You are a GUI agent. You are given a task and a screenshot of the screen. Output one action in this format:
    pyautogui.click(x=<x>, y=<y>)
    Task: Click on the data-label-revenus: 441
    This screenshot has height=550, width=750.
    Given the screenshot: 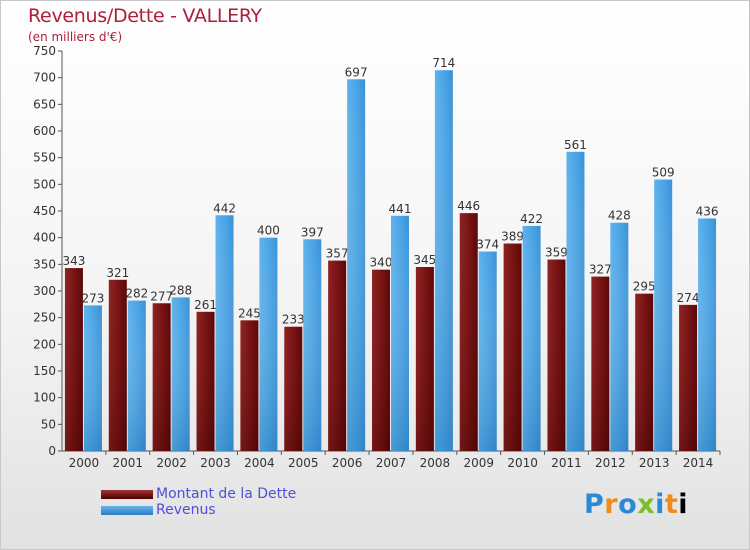 What is the action you would take?
    pyautogui.click(x=400, y=209)
    